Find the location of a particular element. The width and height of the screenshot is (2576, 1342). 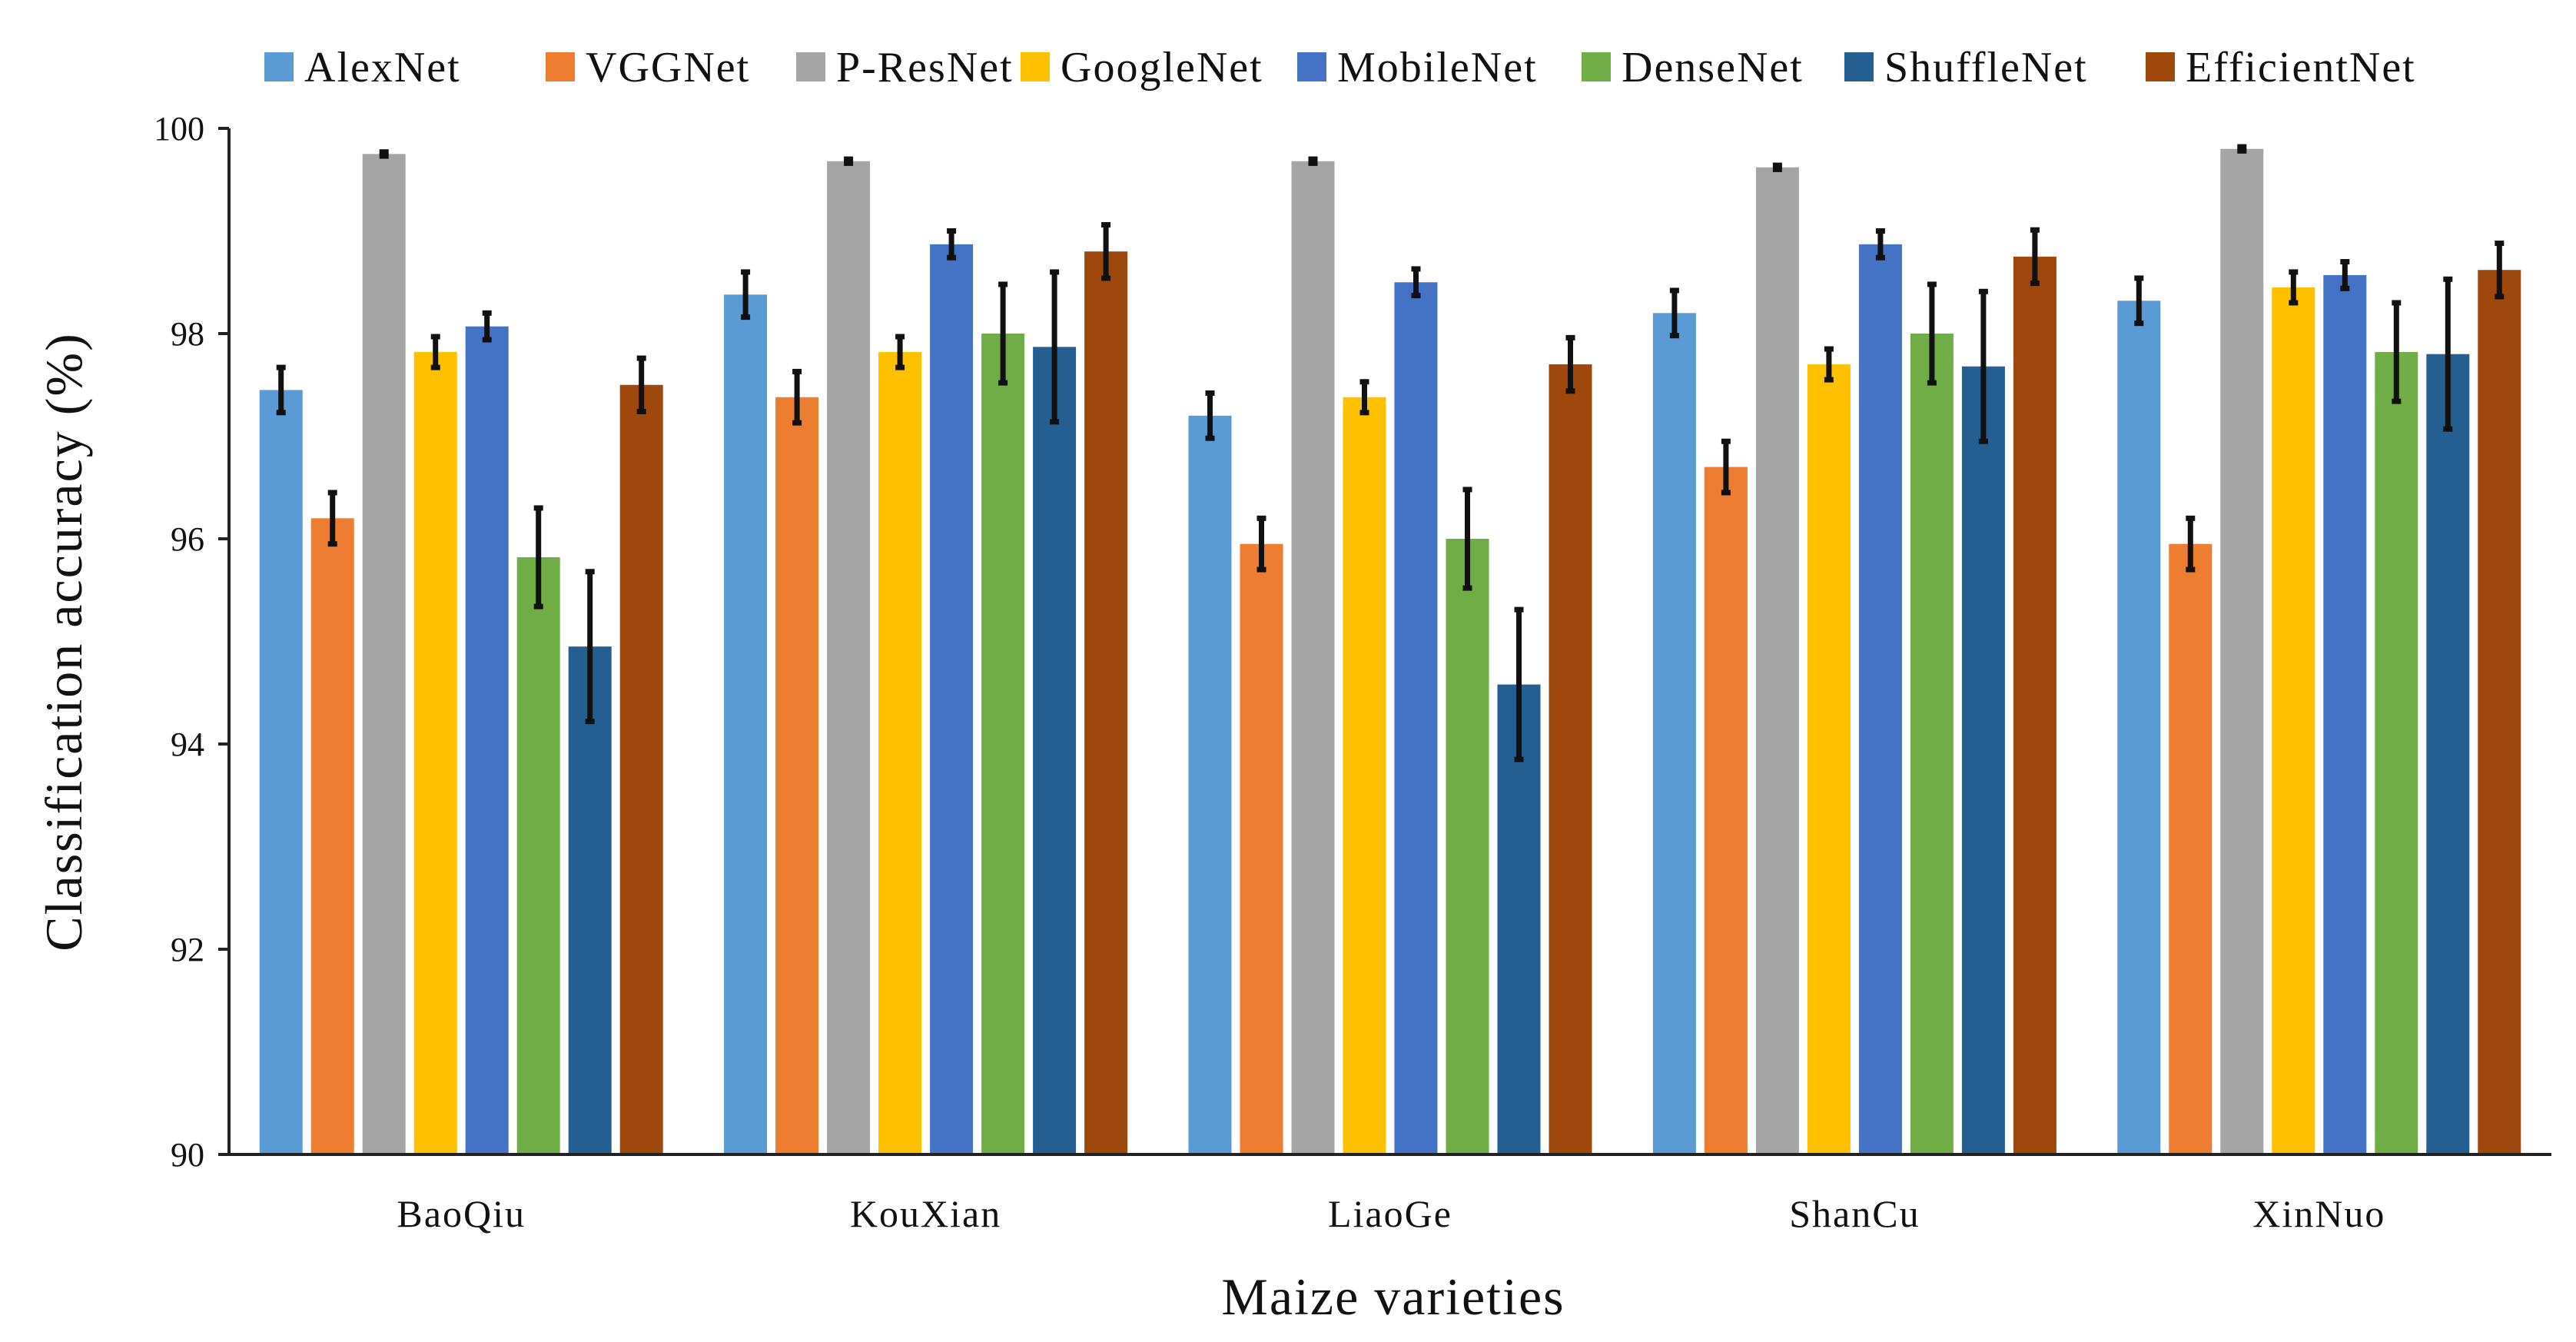

bar-mobilenet-shancu is located at coordinates (1880, 699).